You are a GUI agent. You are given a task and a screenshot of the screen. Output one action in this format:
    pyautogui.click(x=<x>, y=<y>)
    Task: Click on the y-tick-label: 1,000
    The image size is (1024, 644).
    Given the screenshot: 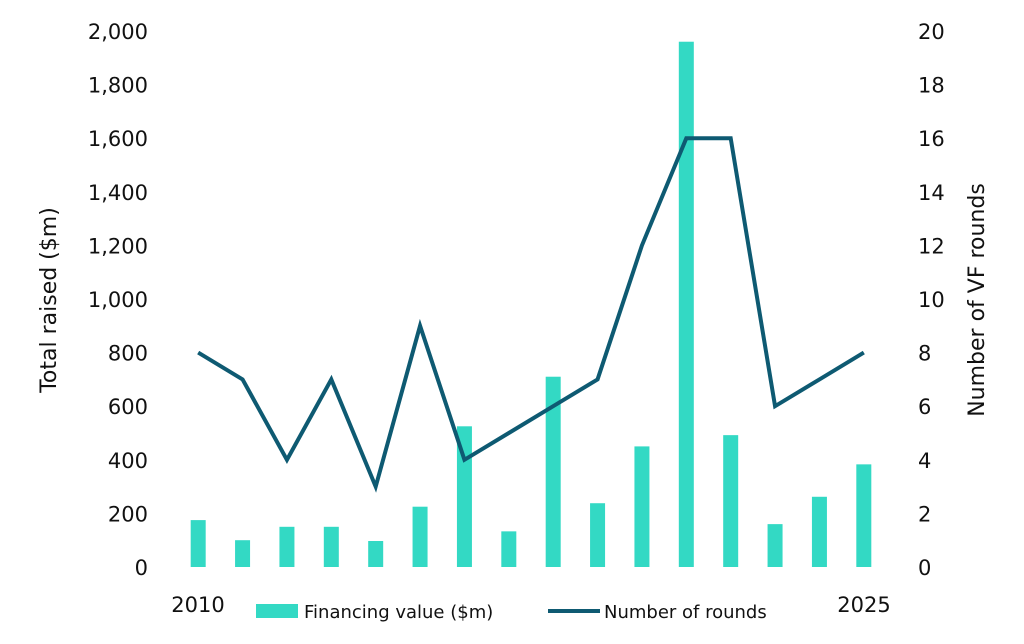 What is the action you would take?
    pyautogui.click(x=118, y=300)
    